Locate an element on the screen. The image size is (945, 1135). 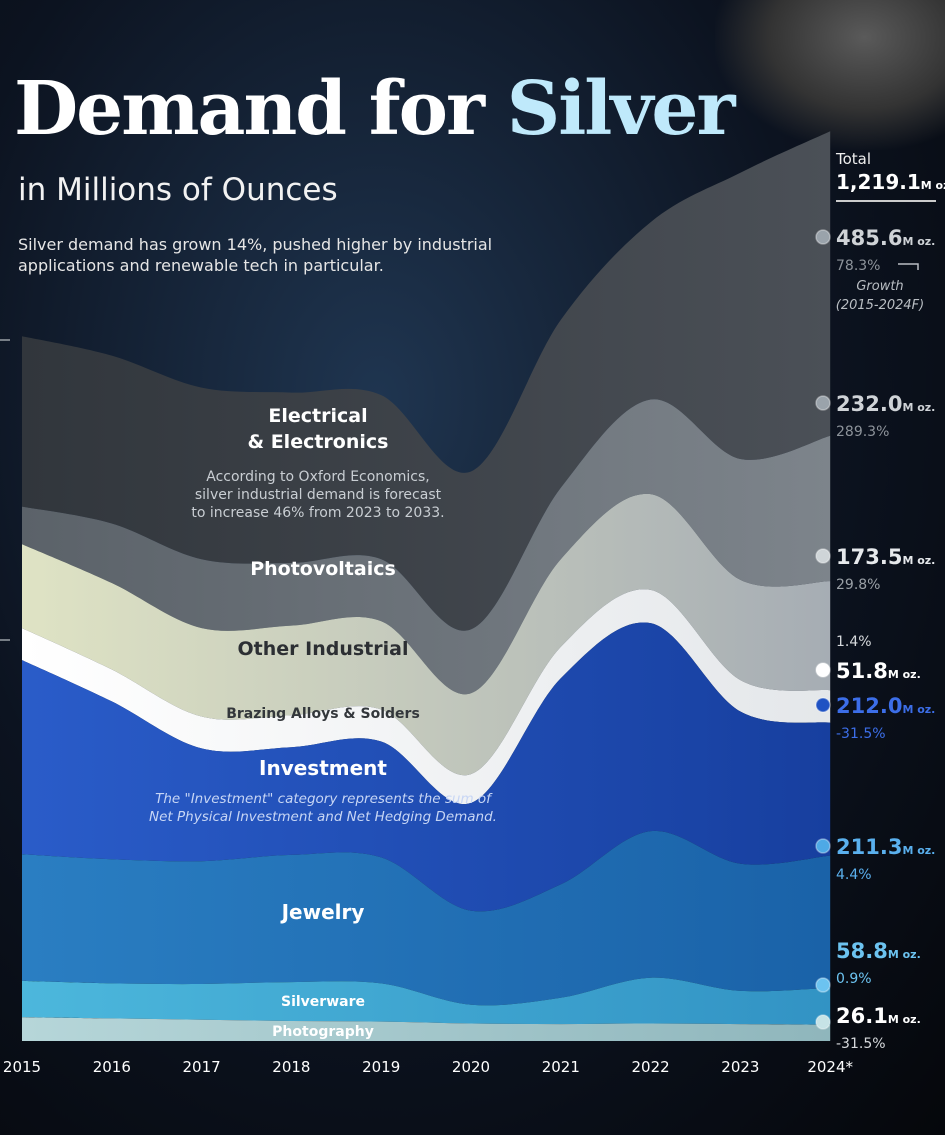
growth-other_industrial: 29.8% is located at coordinates (858, 585).